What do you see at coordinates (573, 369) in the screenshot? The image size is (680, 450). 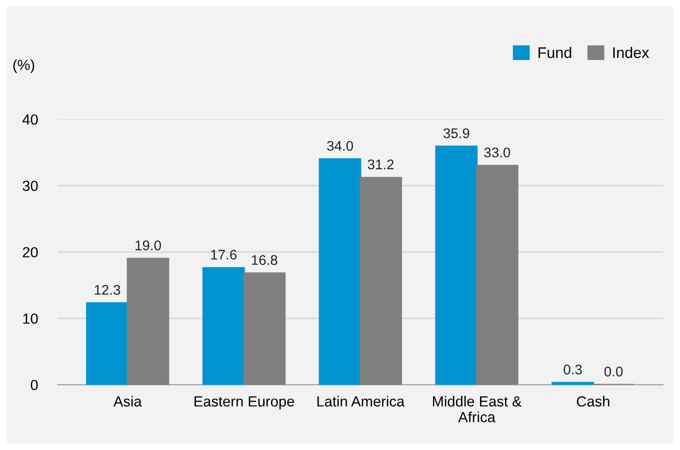 I see `data-label: 0.3` at bounding box center [573, 369].